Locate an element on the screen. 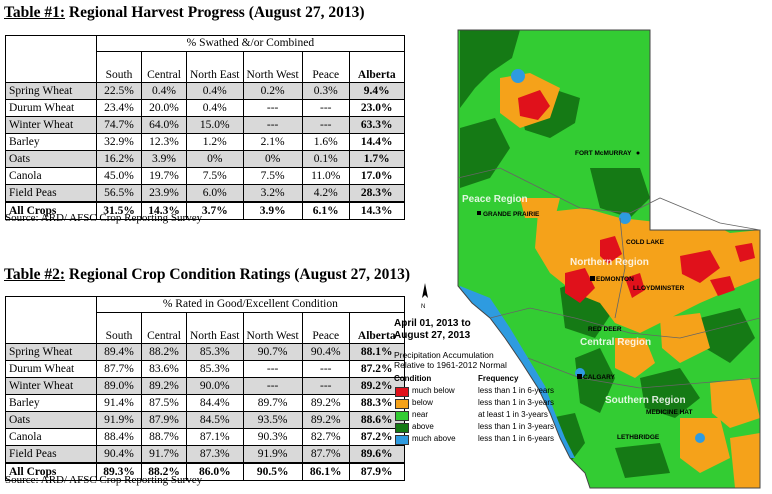 Image resolution: width=772 pixels, height=494 pixels. table-cell: 19.7% is located at coordinates (164, 176).